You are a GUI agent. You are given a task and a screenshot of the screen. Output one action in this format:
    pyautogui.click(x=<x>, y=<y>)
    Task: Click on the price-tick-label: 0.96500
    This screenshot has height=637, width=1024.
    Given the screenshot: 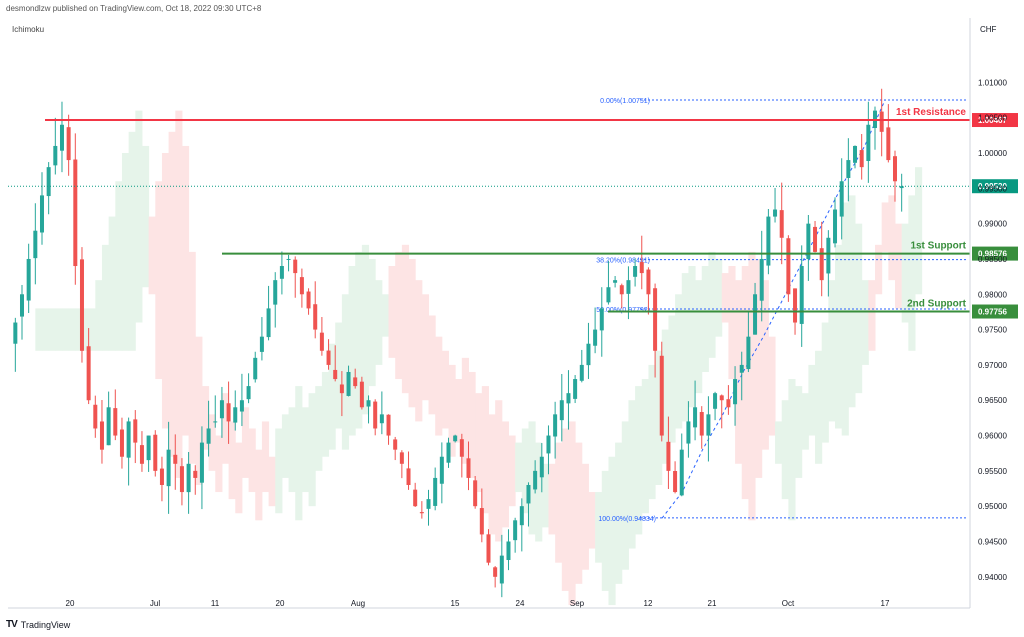 What is the action you would take?
    pyautogui.click(x=992, y=400)
    